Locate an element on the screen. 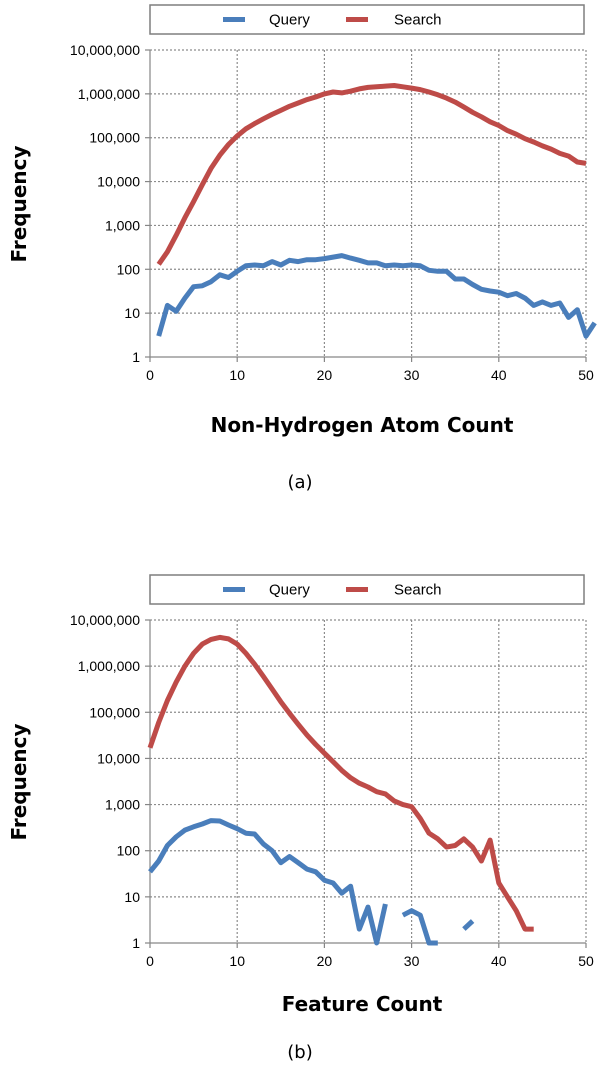 The width and height of the screenshot is (600, 1069). chart-a-series-search is located at coordinates (371, 174).